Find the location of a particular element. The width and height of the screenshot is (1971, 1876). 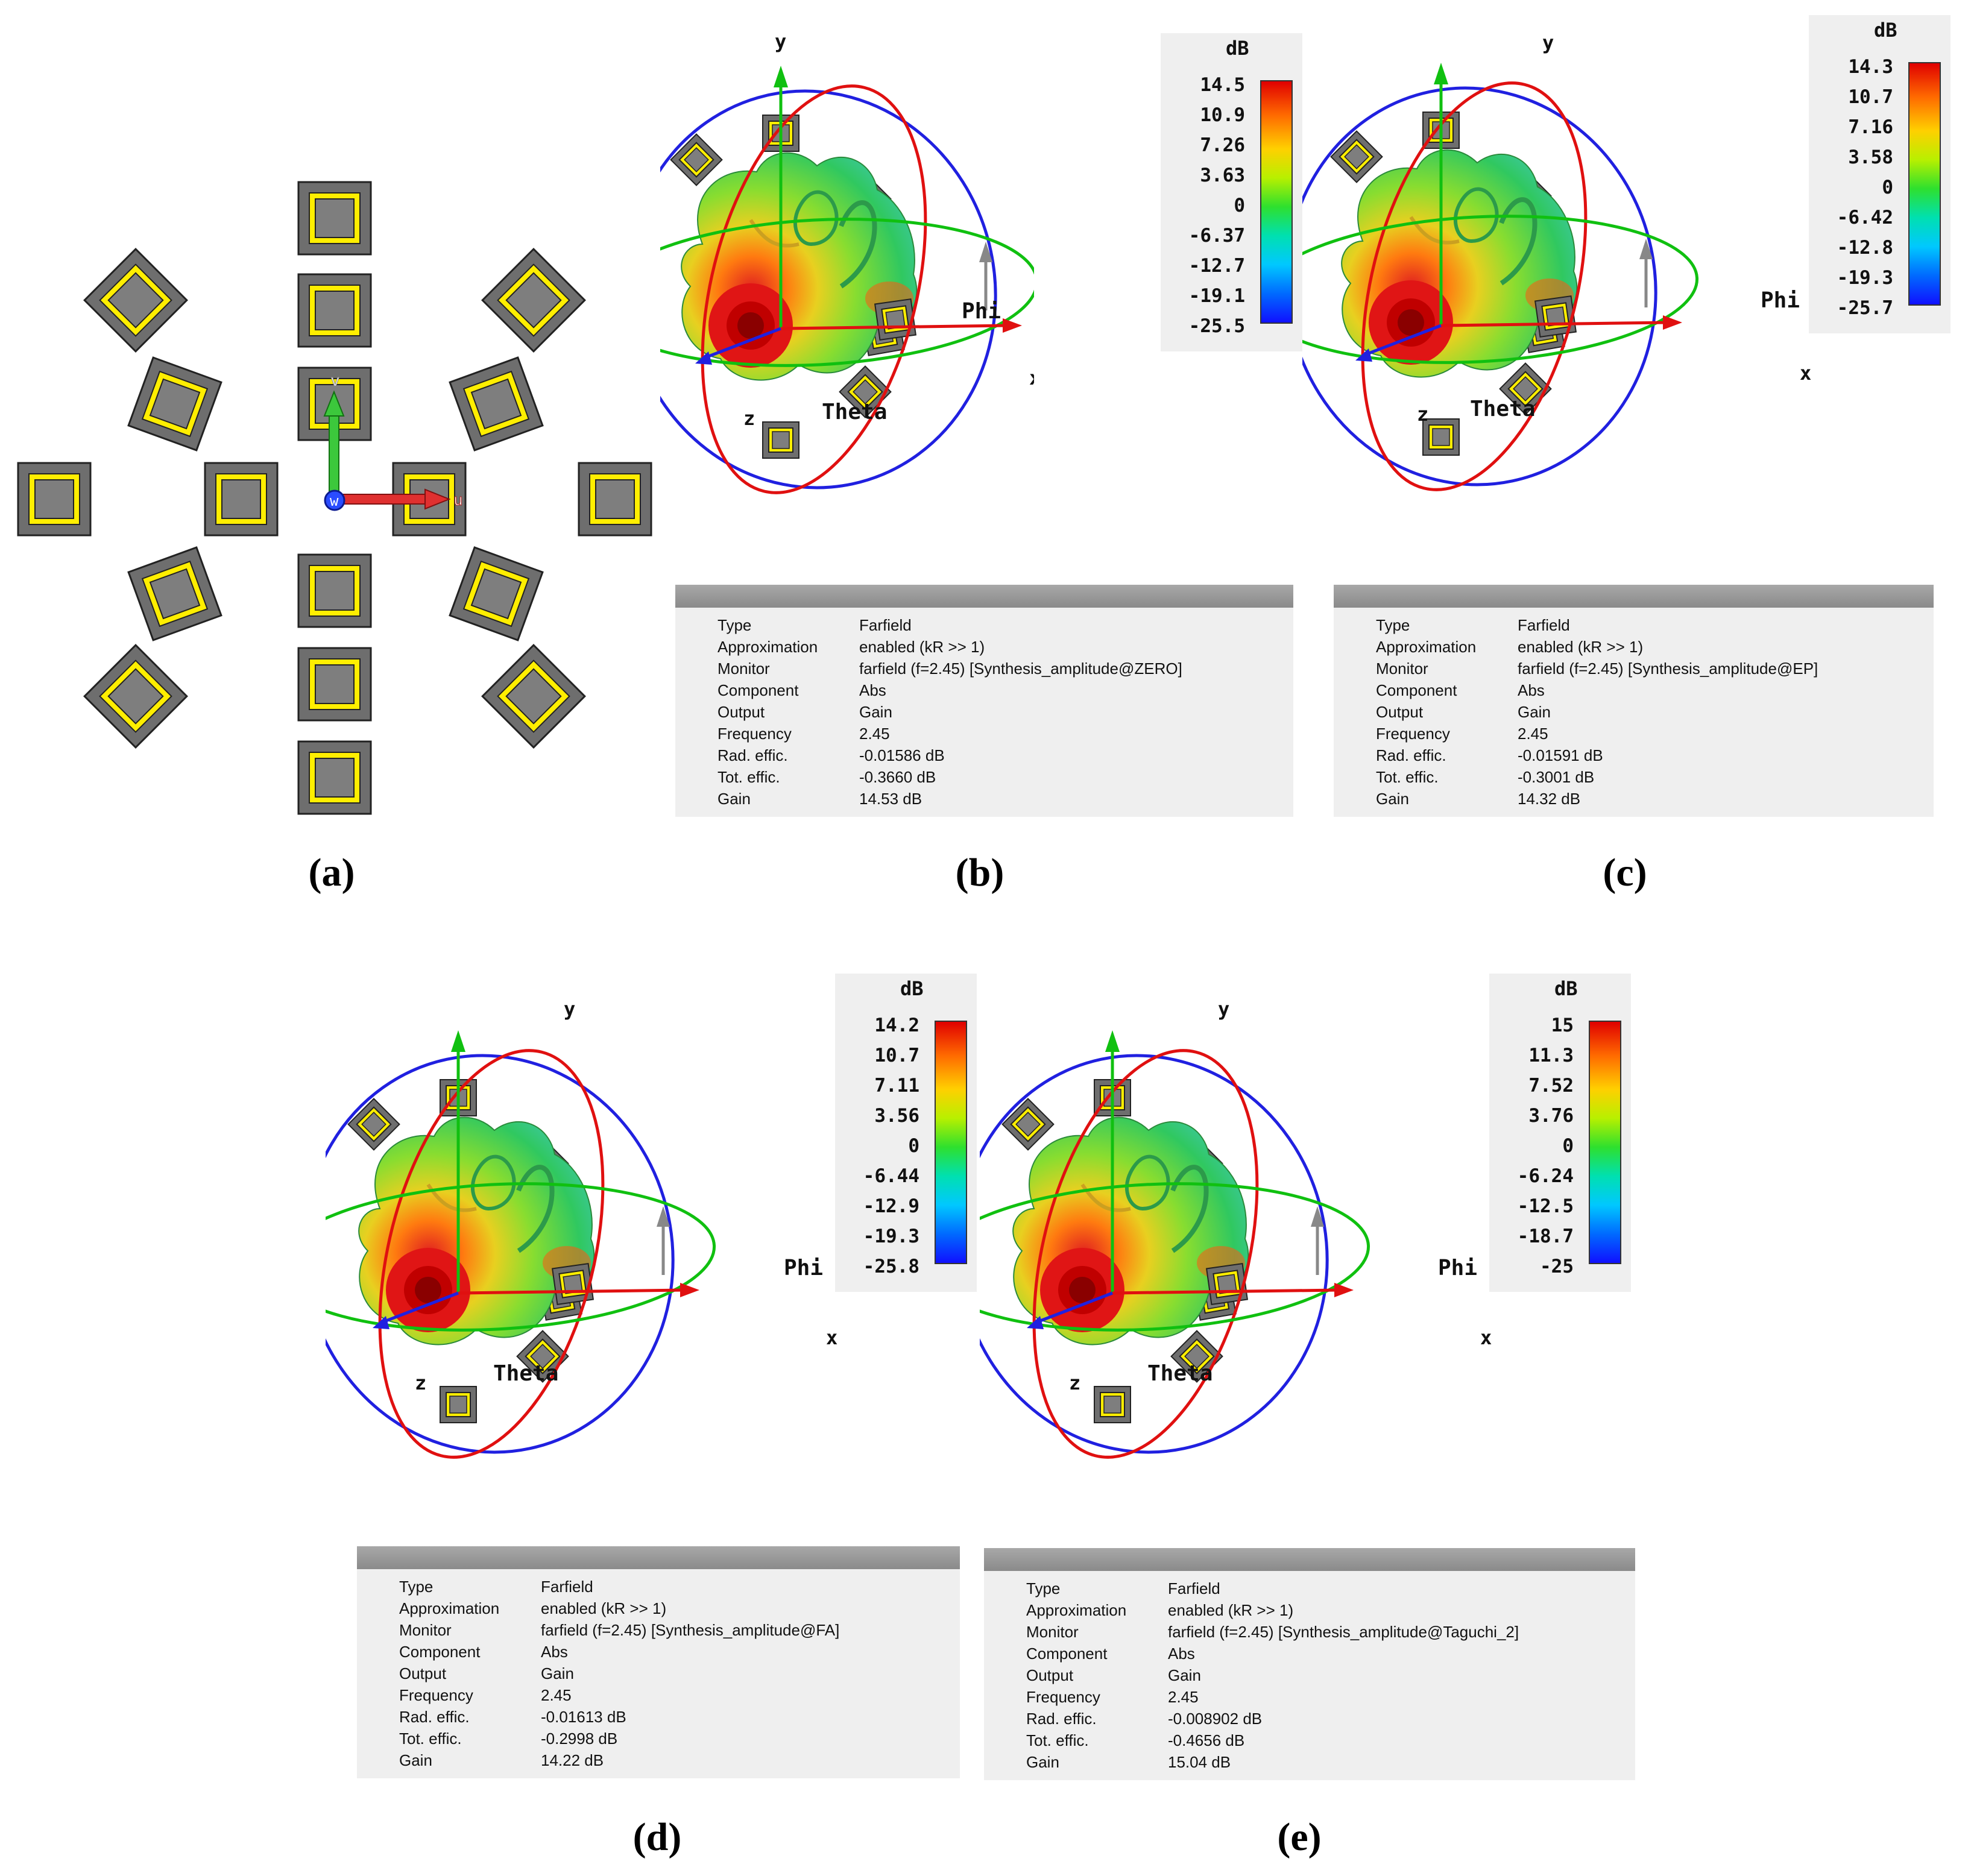

u-axis-arrow is located at coordinates (384, 500).